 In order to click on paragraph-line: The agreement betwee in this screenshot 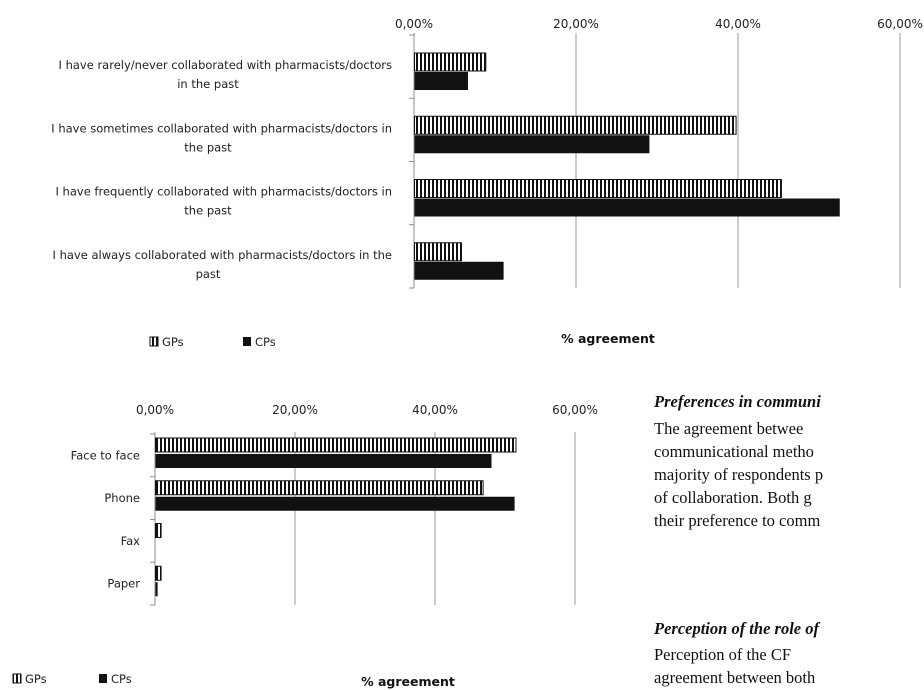, I will do `click(729, 428)`.